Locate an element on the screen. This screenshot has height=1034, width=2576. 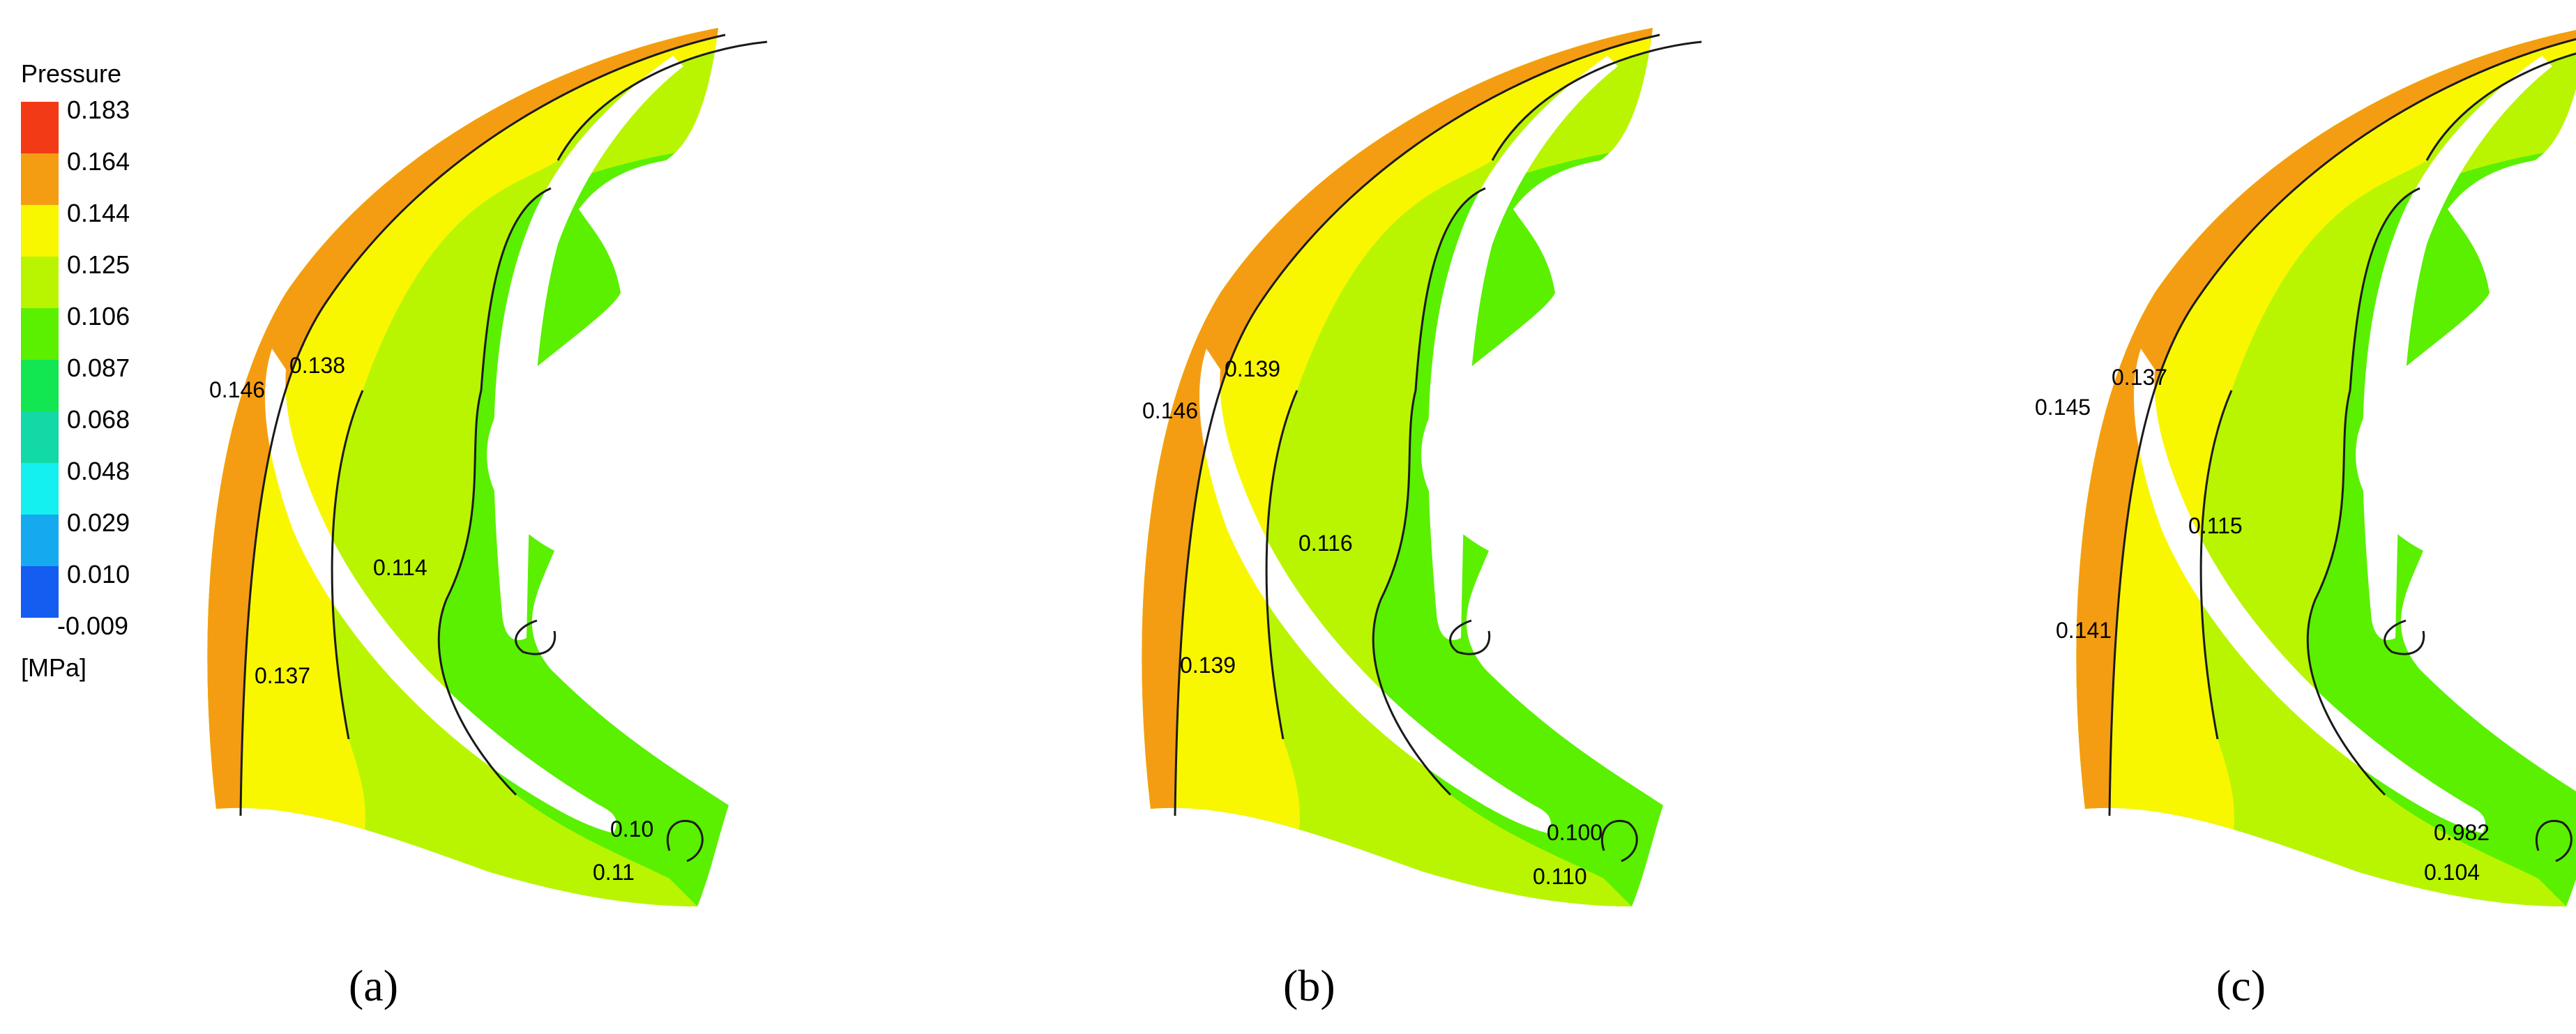
legend-tick: 0.144 is located at coordinates (98, 213).